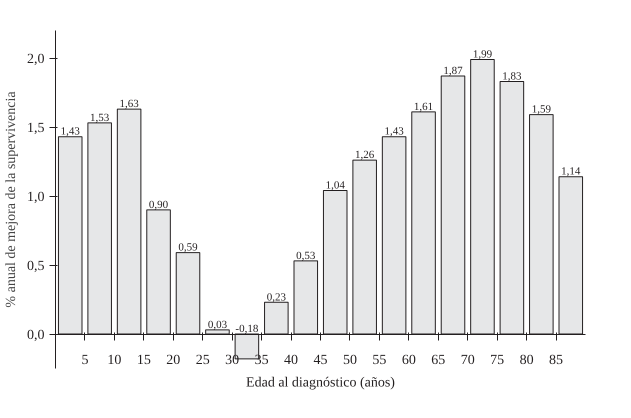  What do you see at coordinates (143, 360) in the screenshot?
I see `x-tick-label: 15` at bounding box center [143, 360].